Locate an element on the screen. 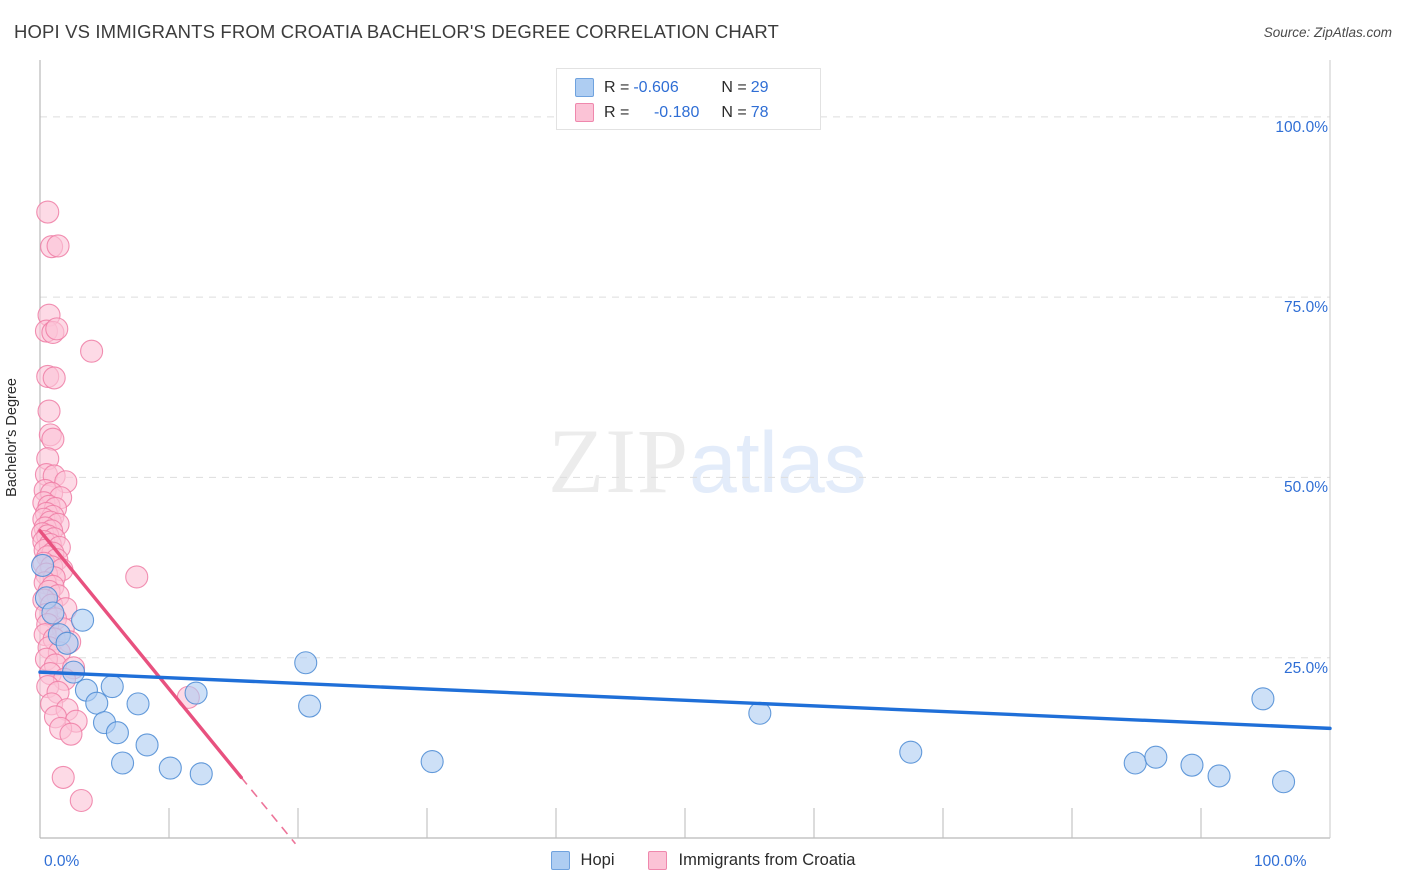  y-tick-label: 75.0% is located at coordinates (1306, 308).